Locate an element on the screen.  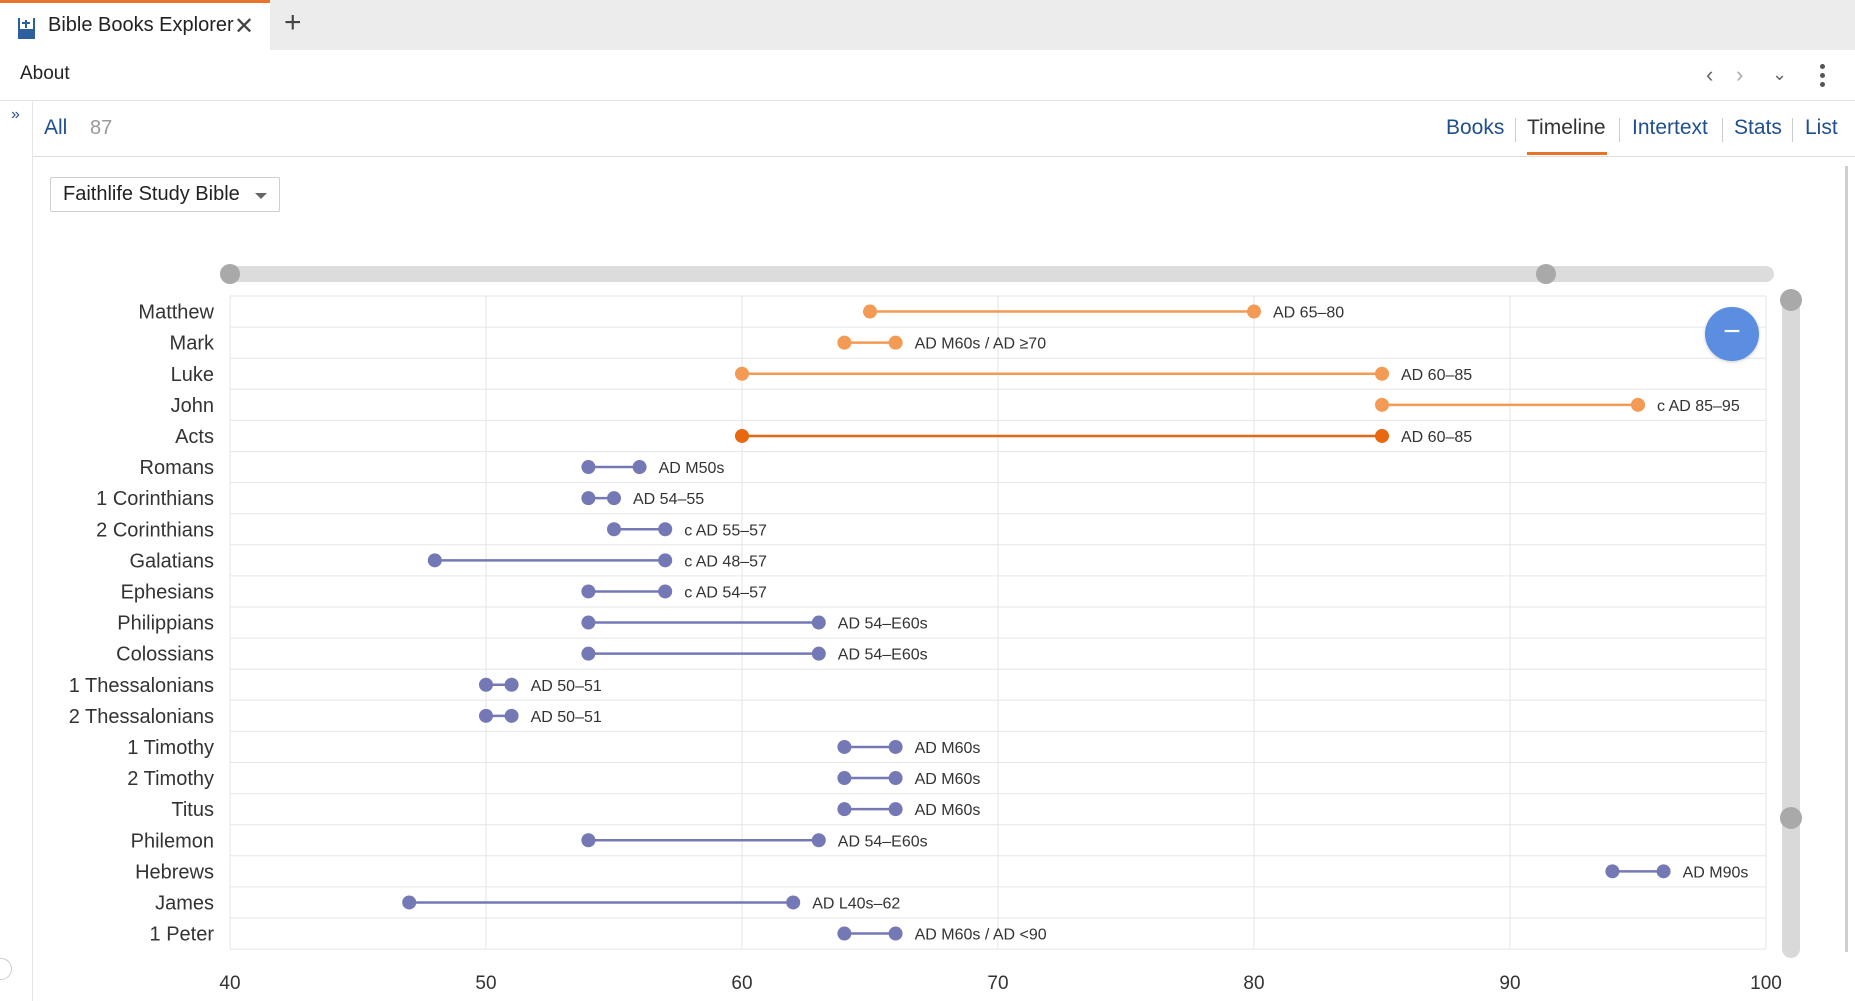
filter-row: All 87 is located at coordinates (944, 129).